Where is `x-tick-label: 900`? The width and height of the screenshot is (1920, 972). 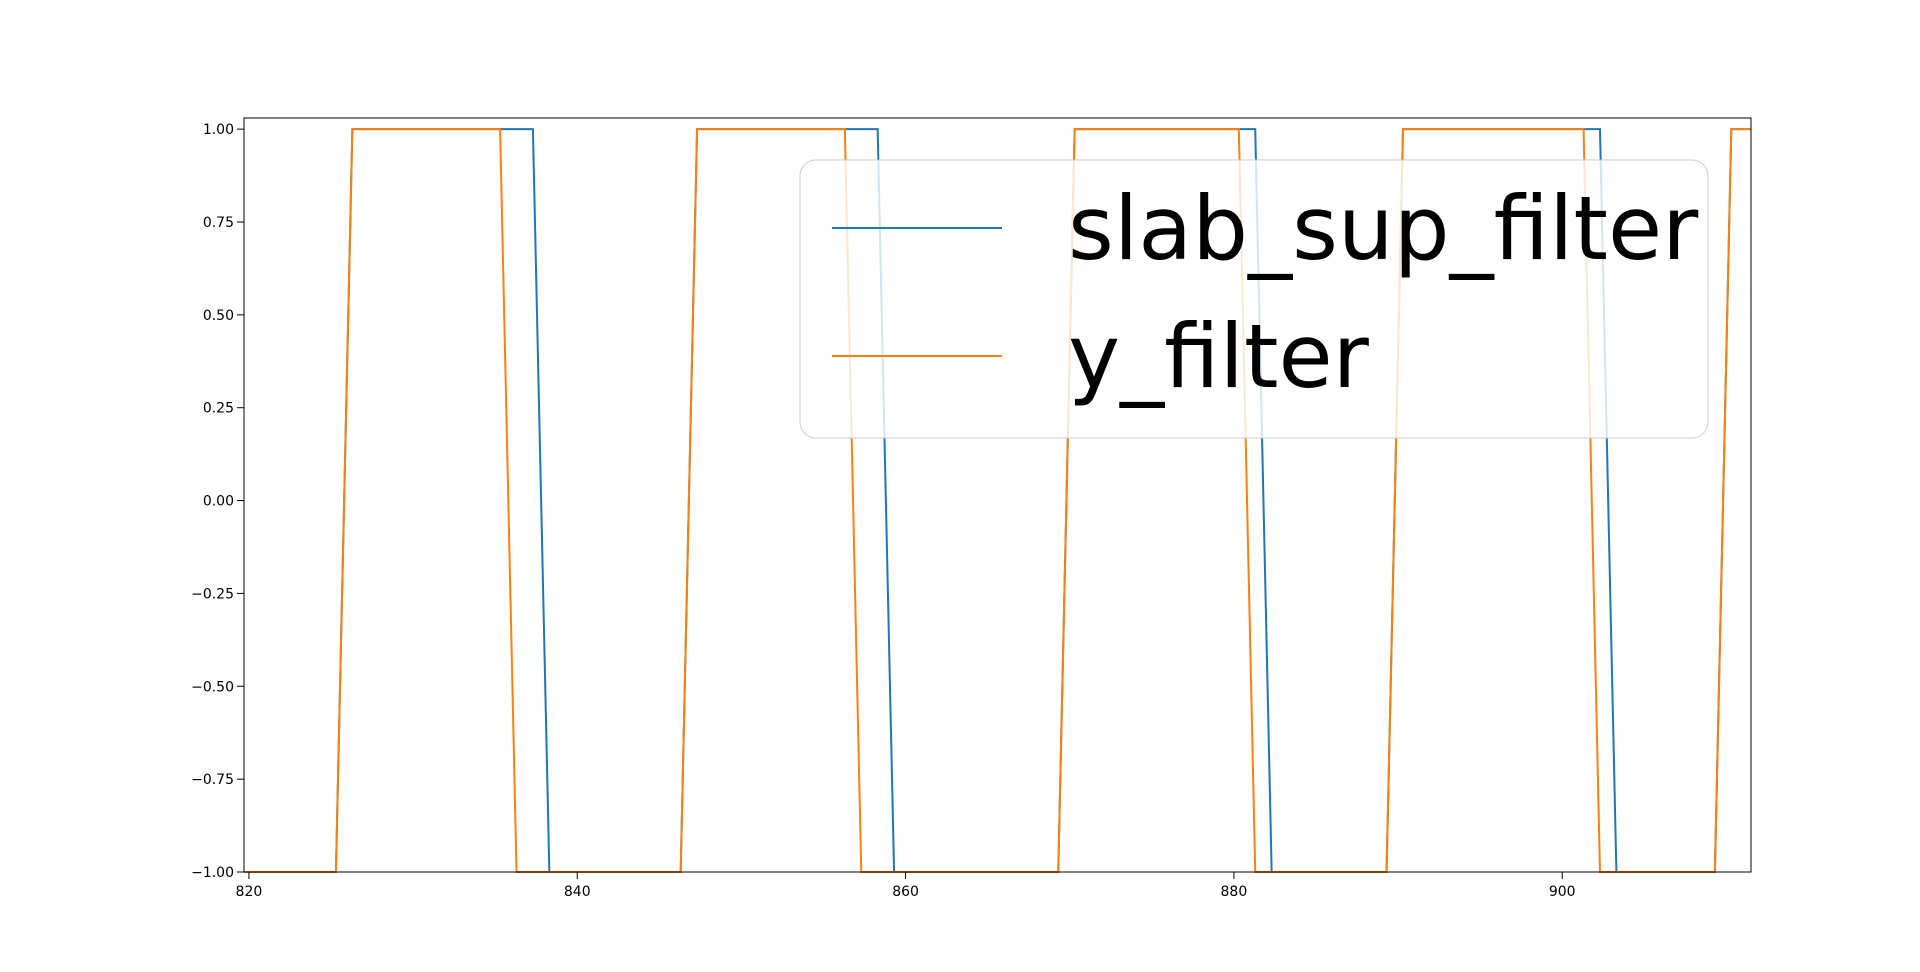 x-tick-label: 900 is located at coordinates (1562, 892).